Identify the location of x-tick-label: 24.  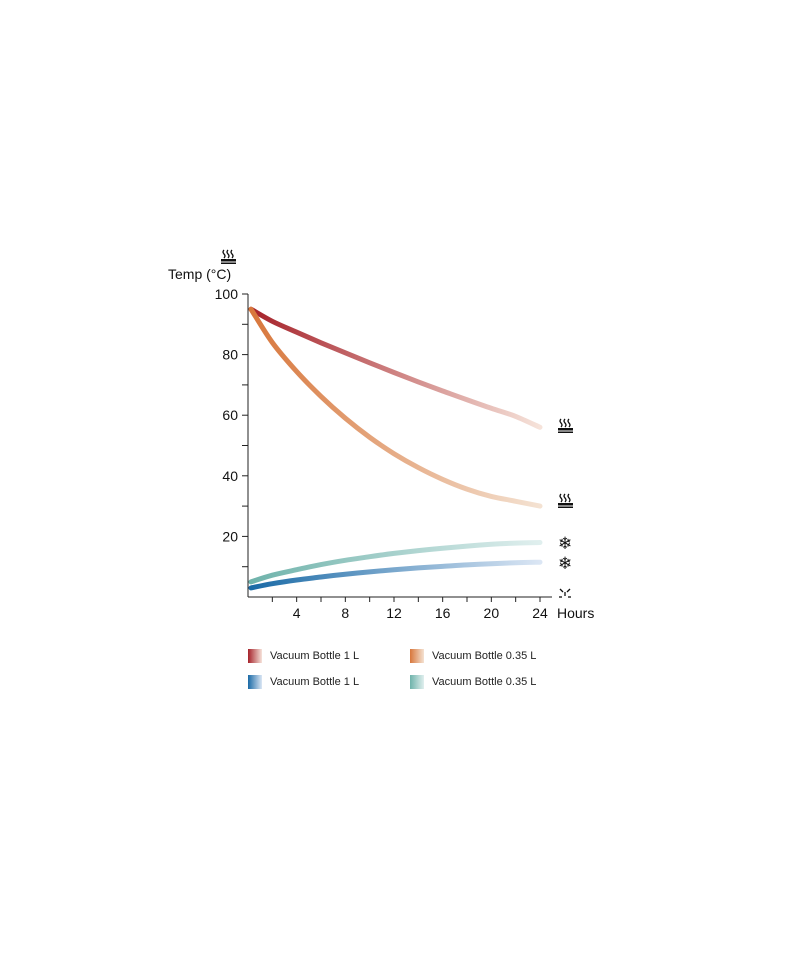
(540, 613).